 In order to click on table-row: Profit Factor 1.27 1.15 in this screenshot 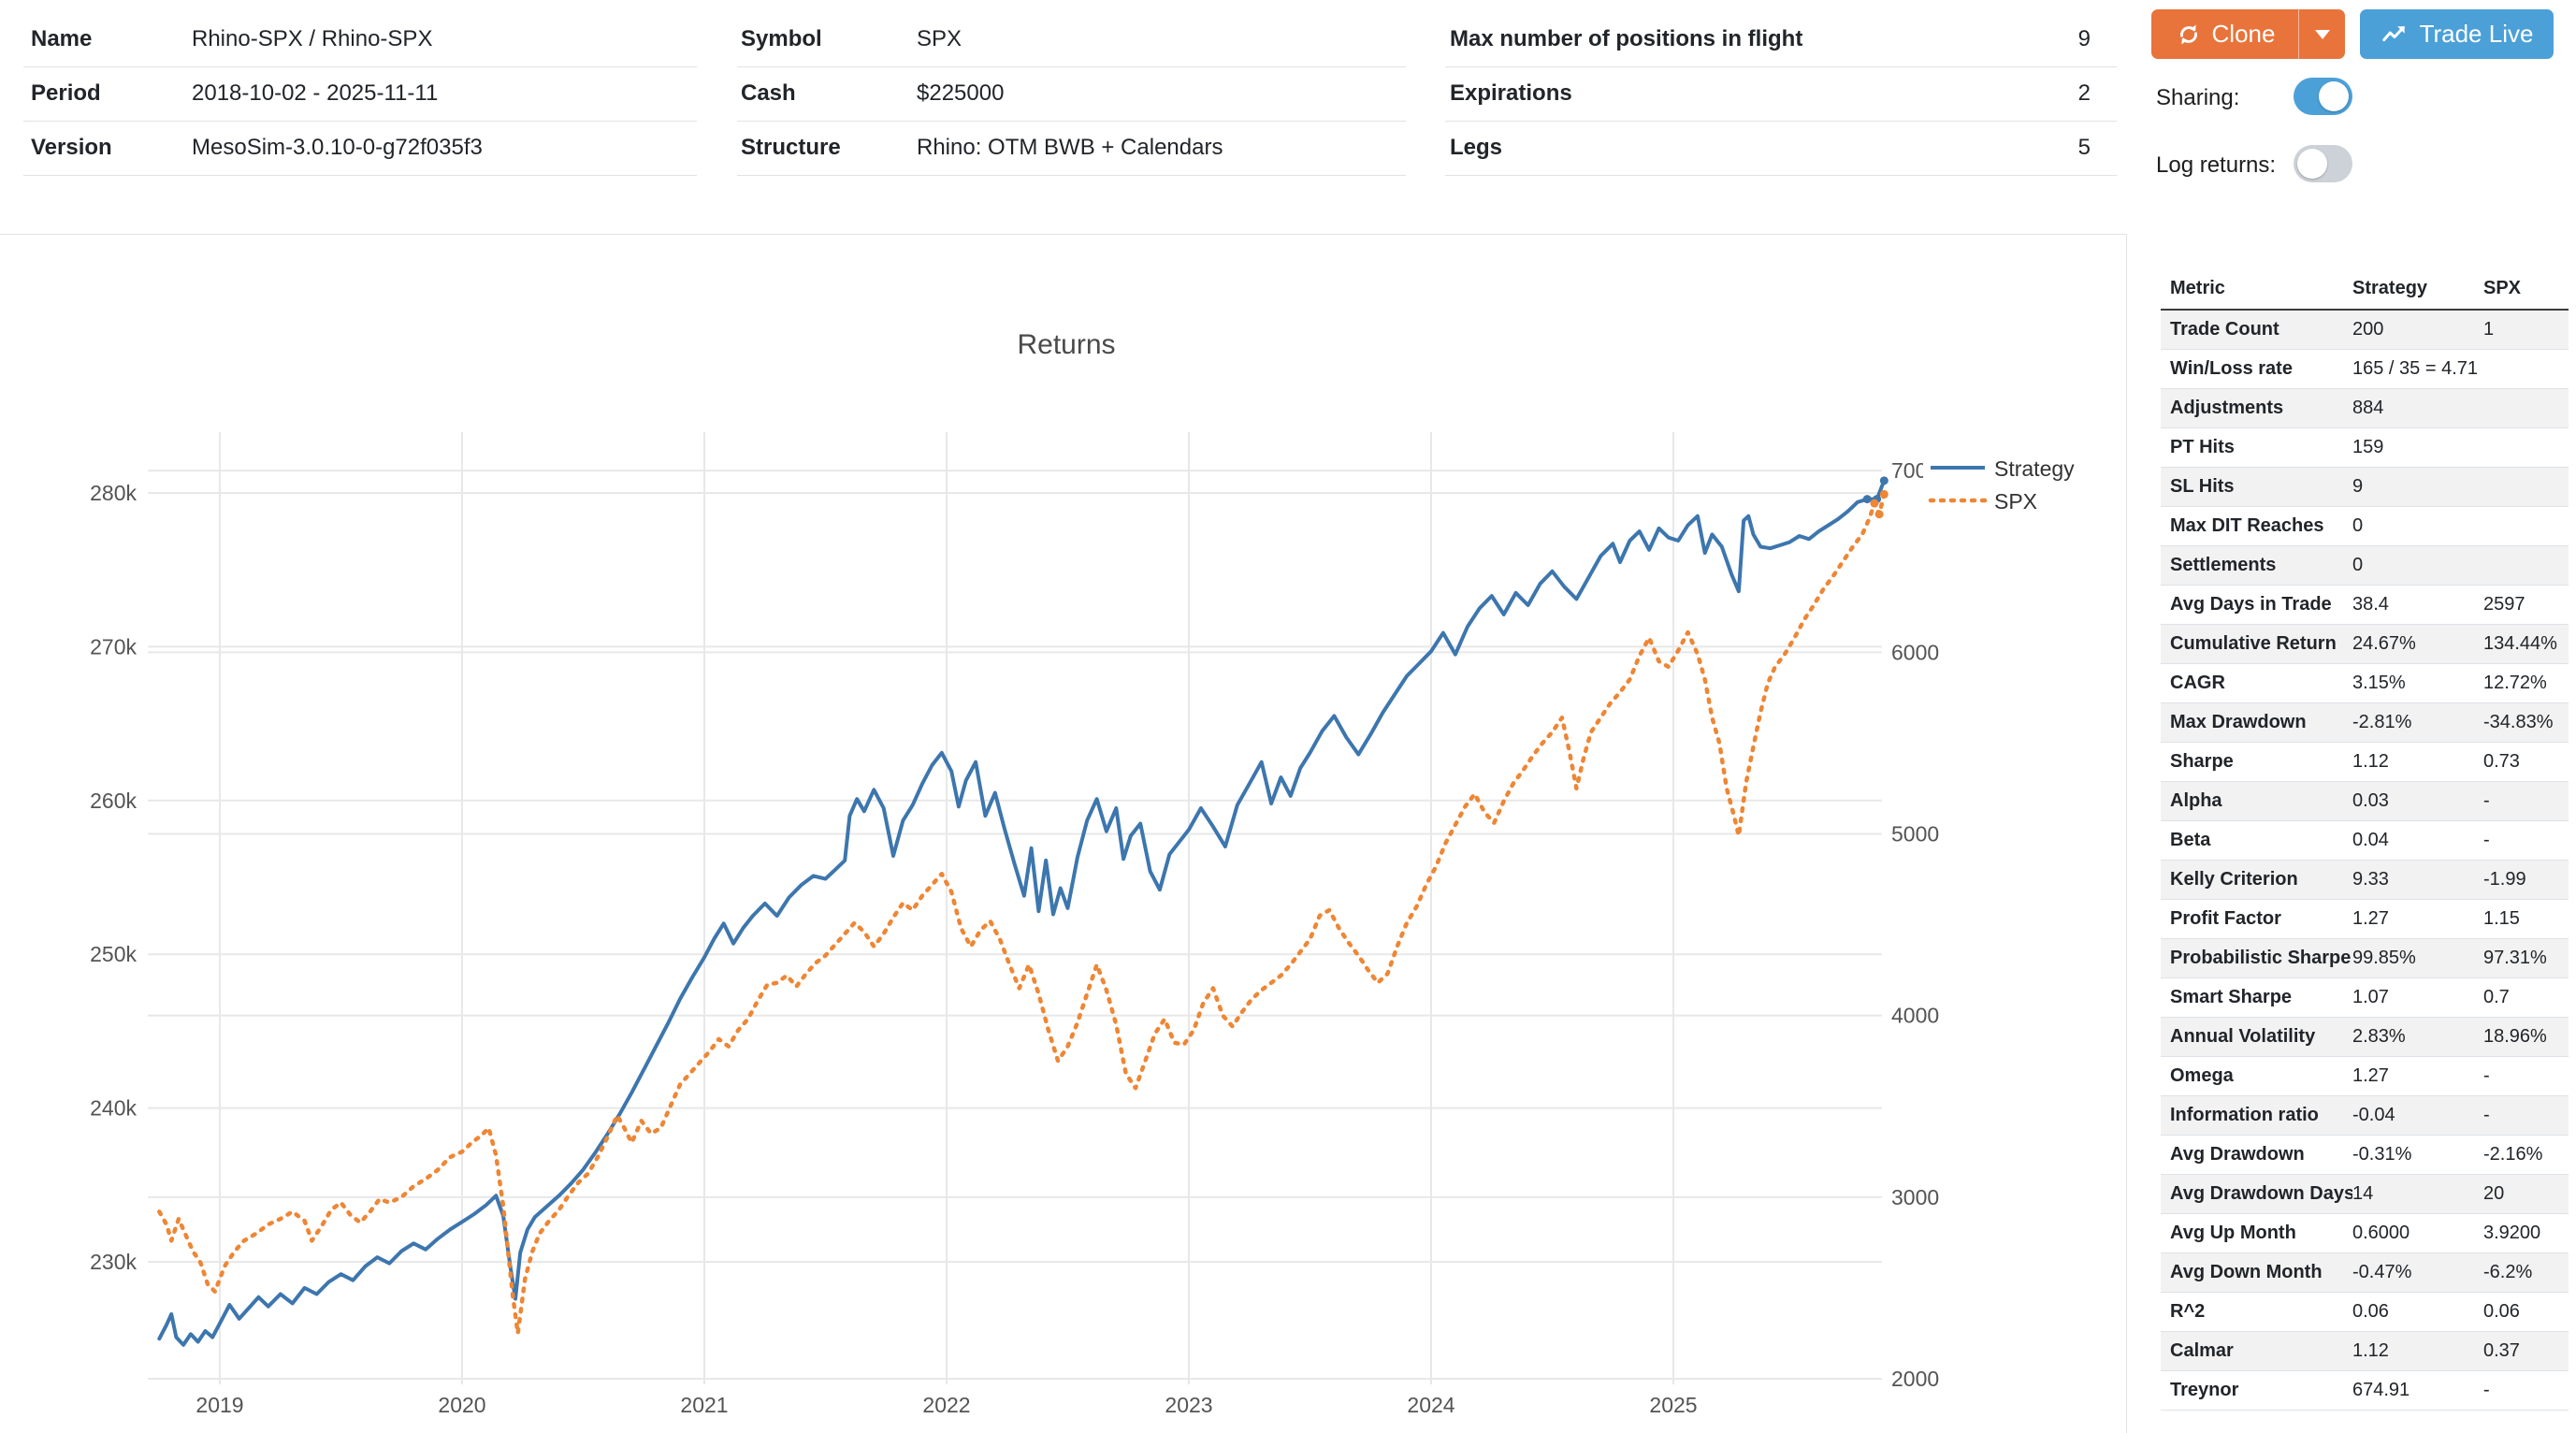, I will do `click(2365, 919)`.